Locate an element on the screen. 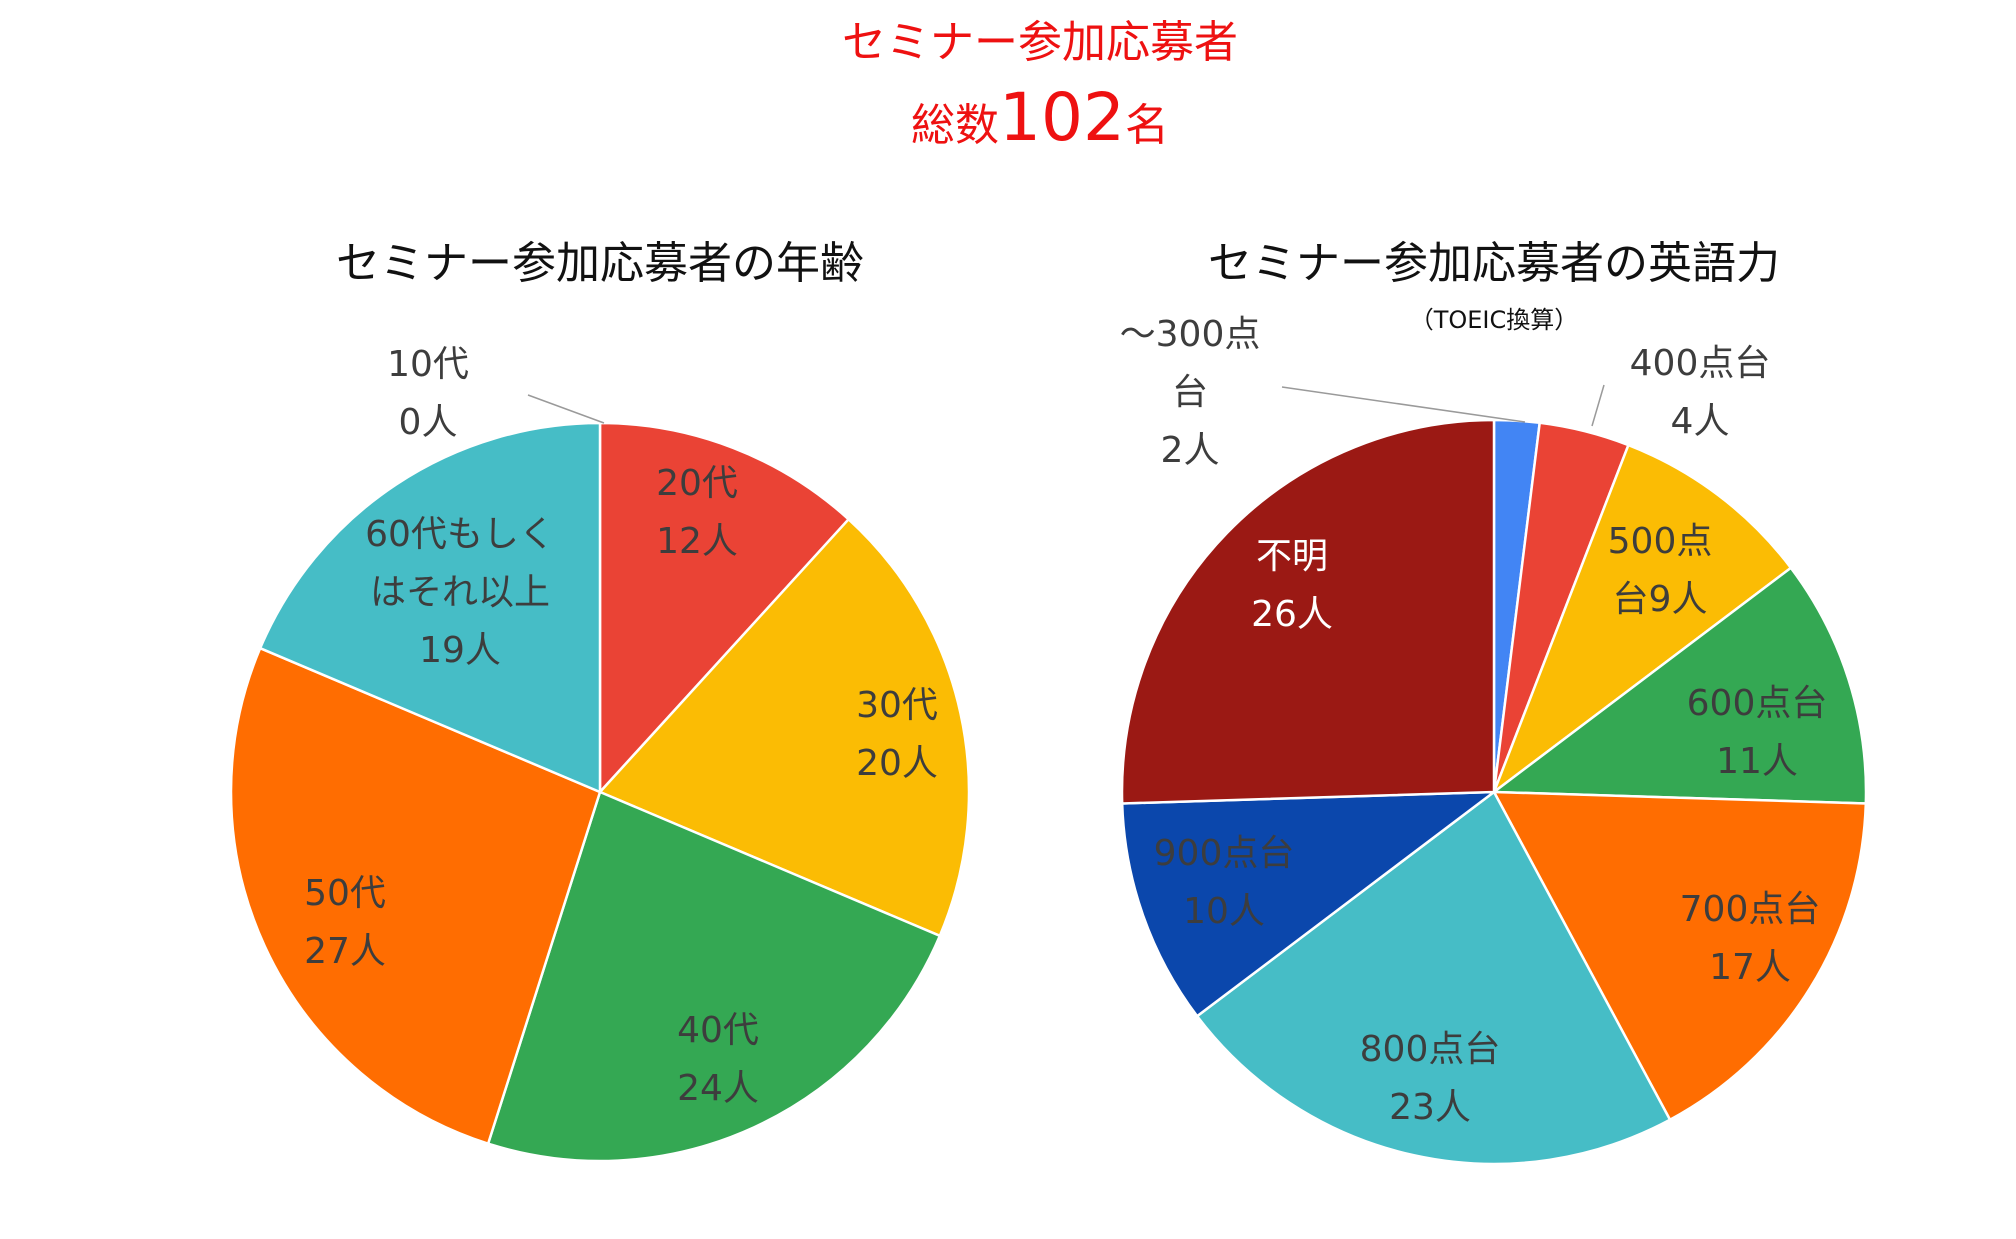  slice-label-line: 800点台 is located at coordinates (1430, 1049).